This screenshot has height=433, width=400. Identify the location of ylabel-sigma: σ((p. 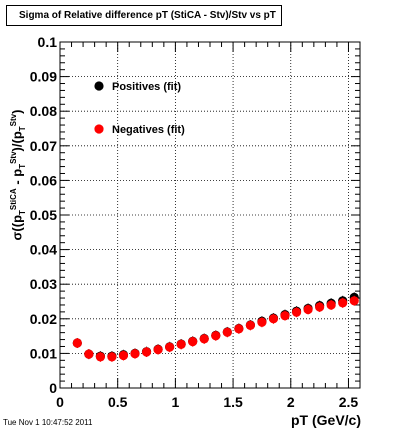
(17, 227).